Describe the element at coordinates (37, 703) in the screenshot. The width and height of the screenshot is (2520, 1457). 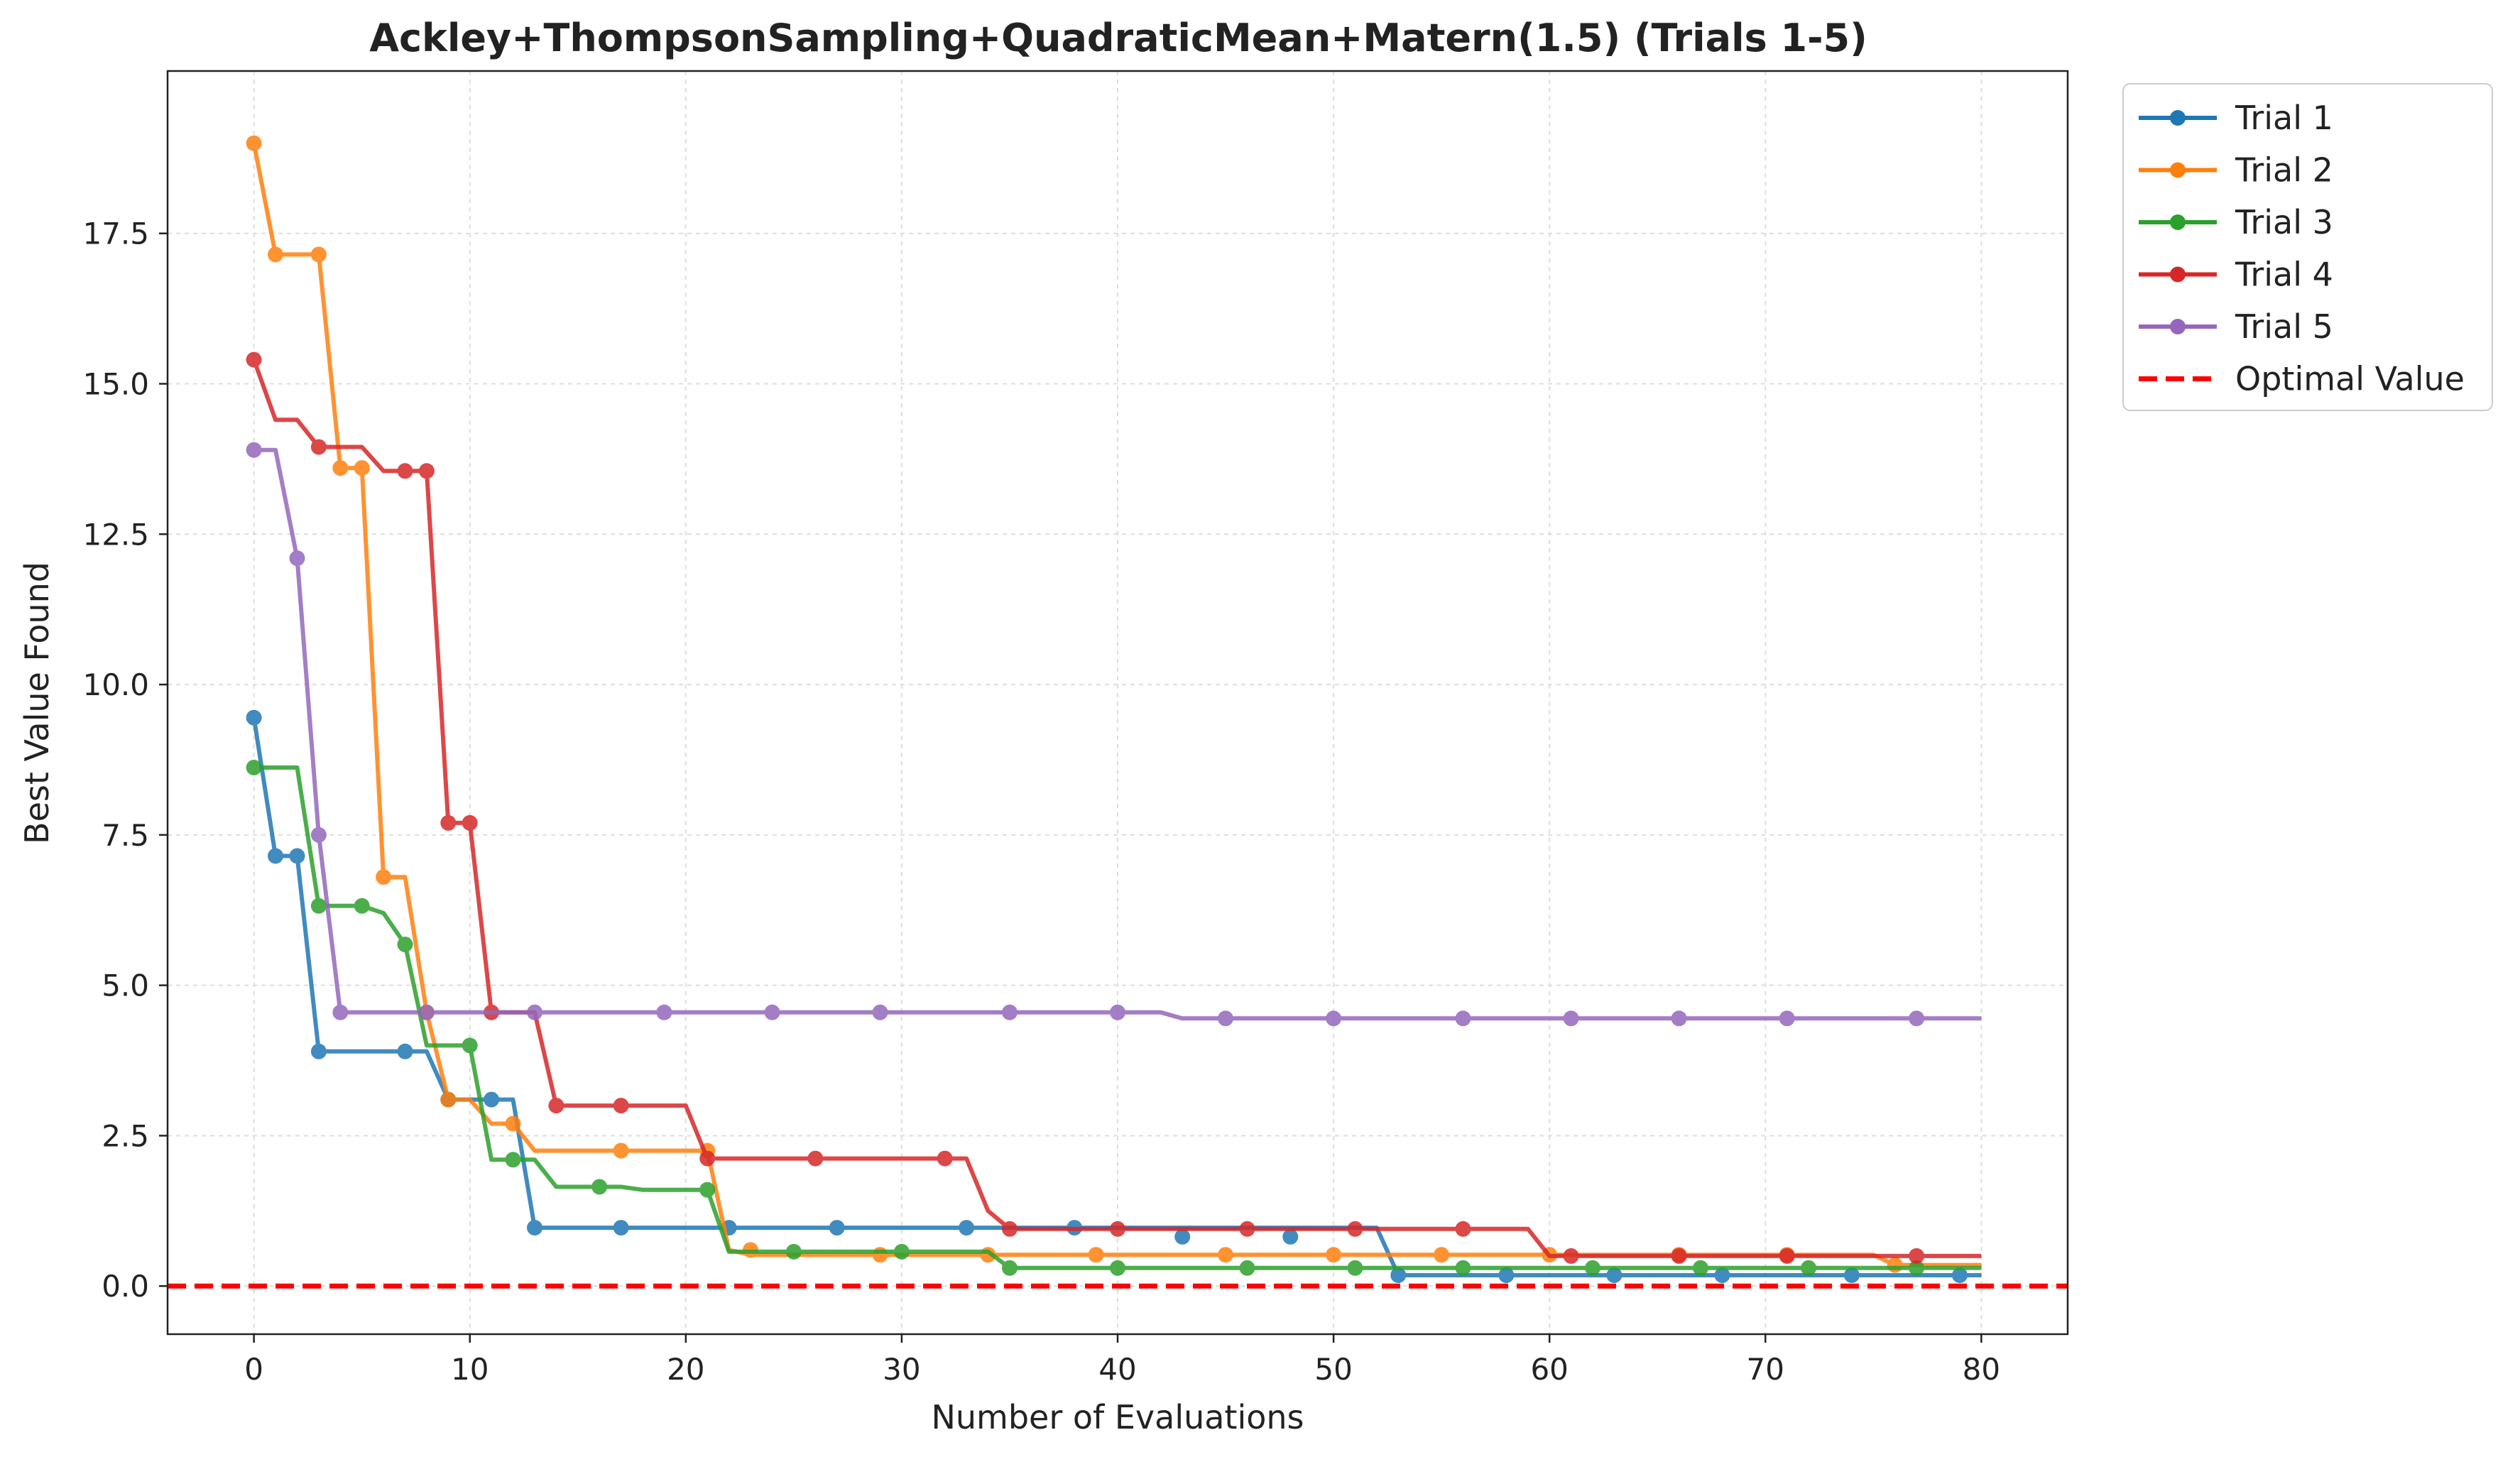
I see `y-axis-label: Best Value Found` at that location.